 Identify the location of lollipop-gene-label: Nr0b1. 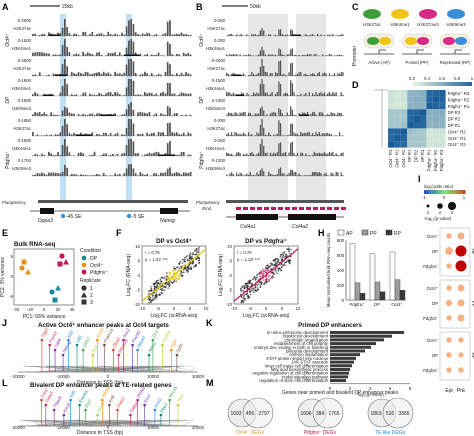
(152, 346).